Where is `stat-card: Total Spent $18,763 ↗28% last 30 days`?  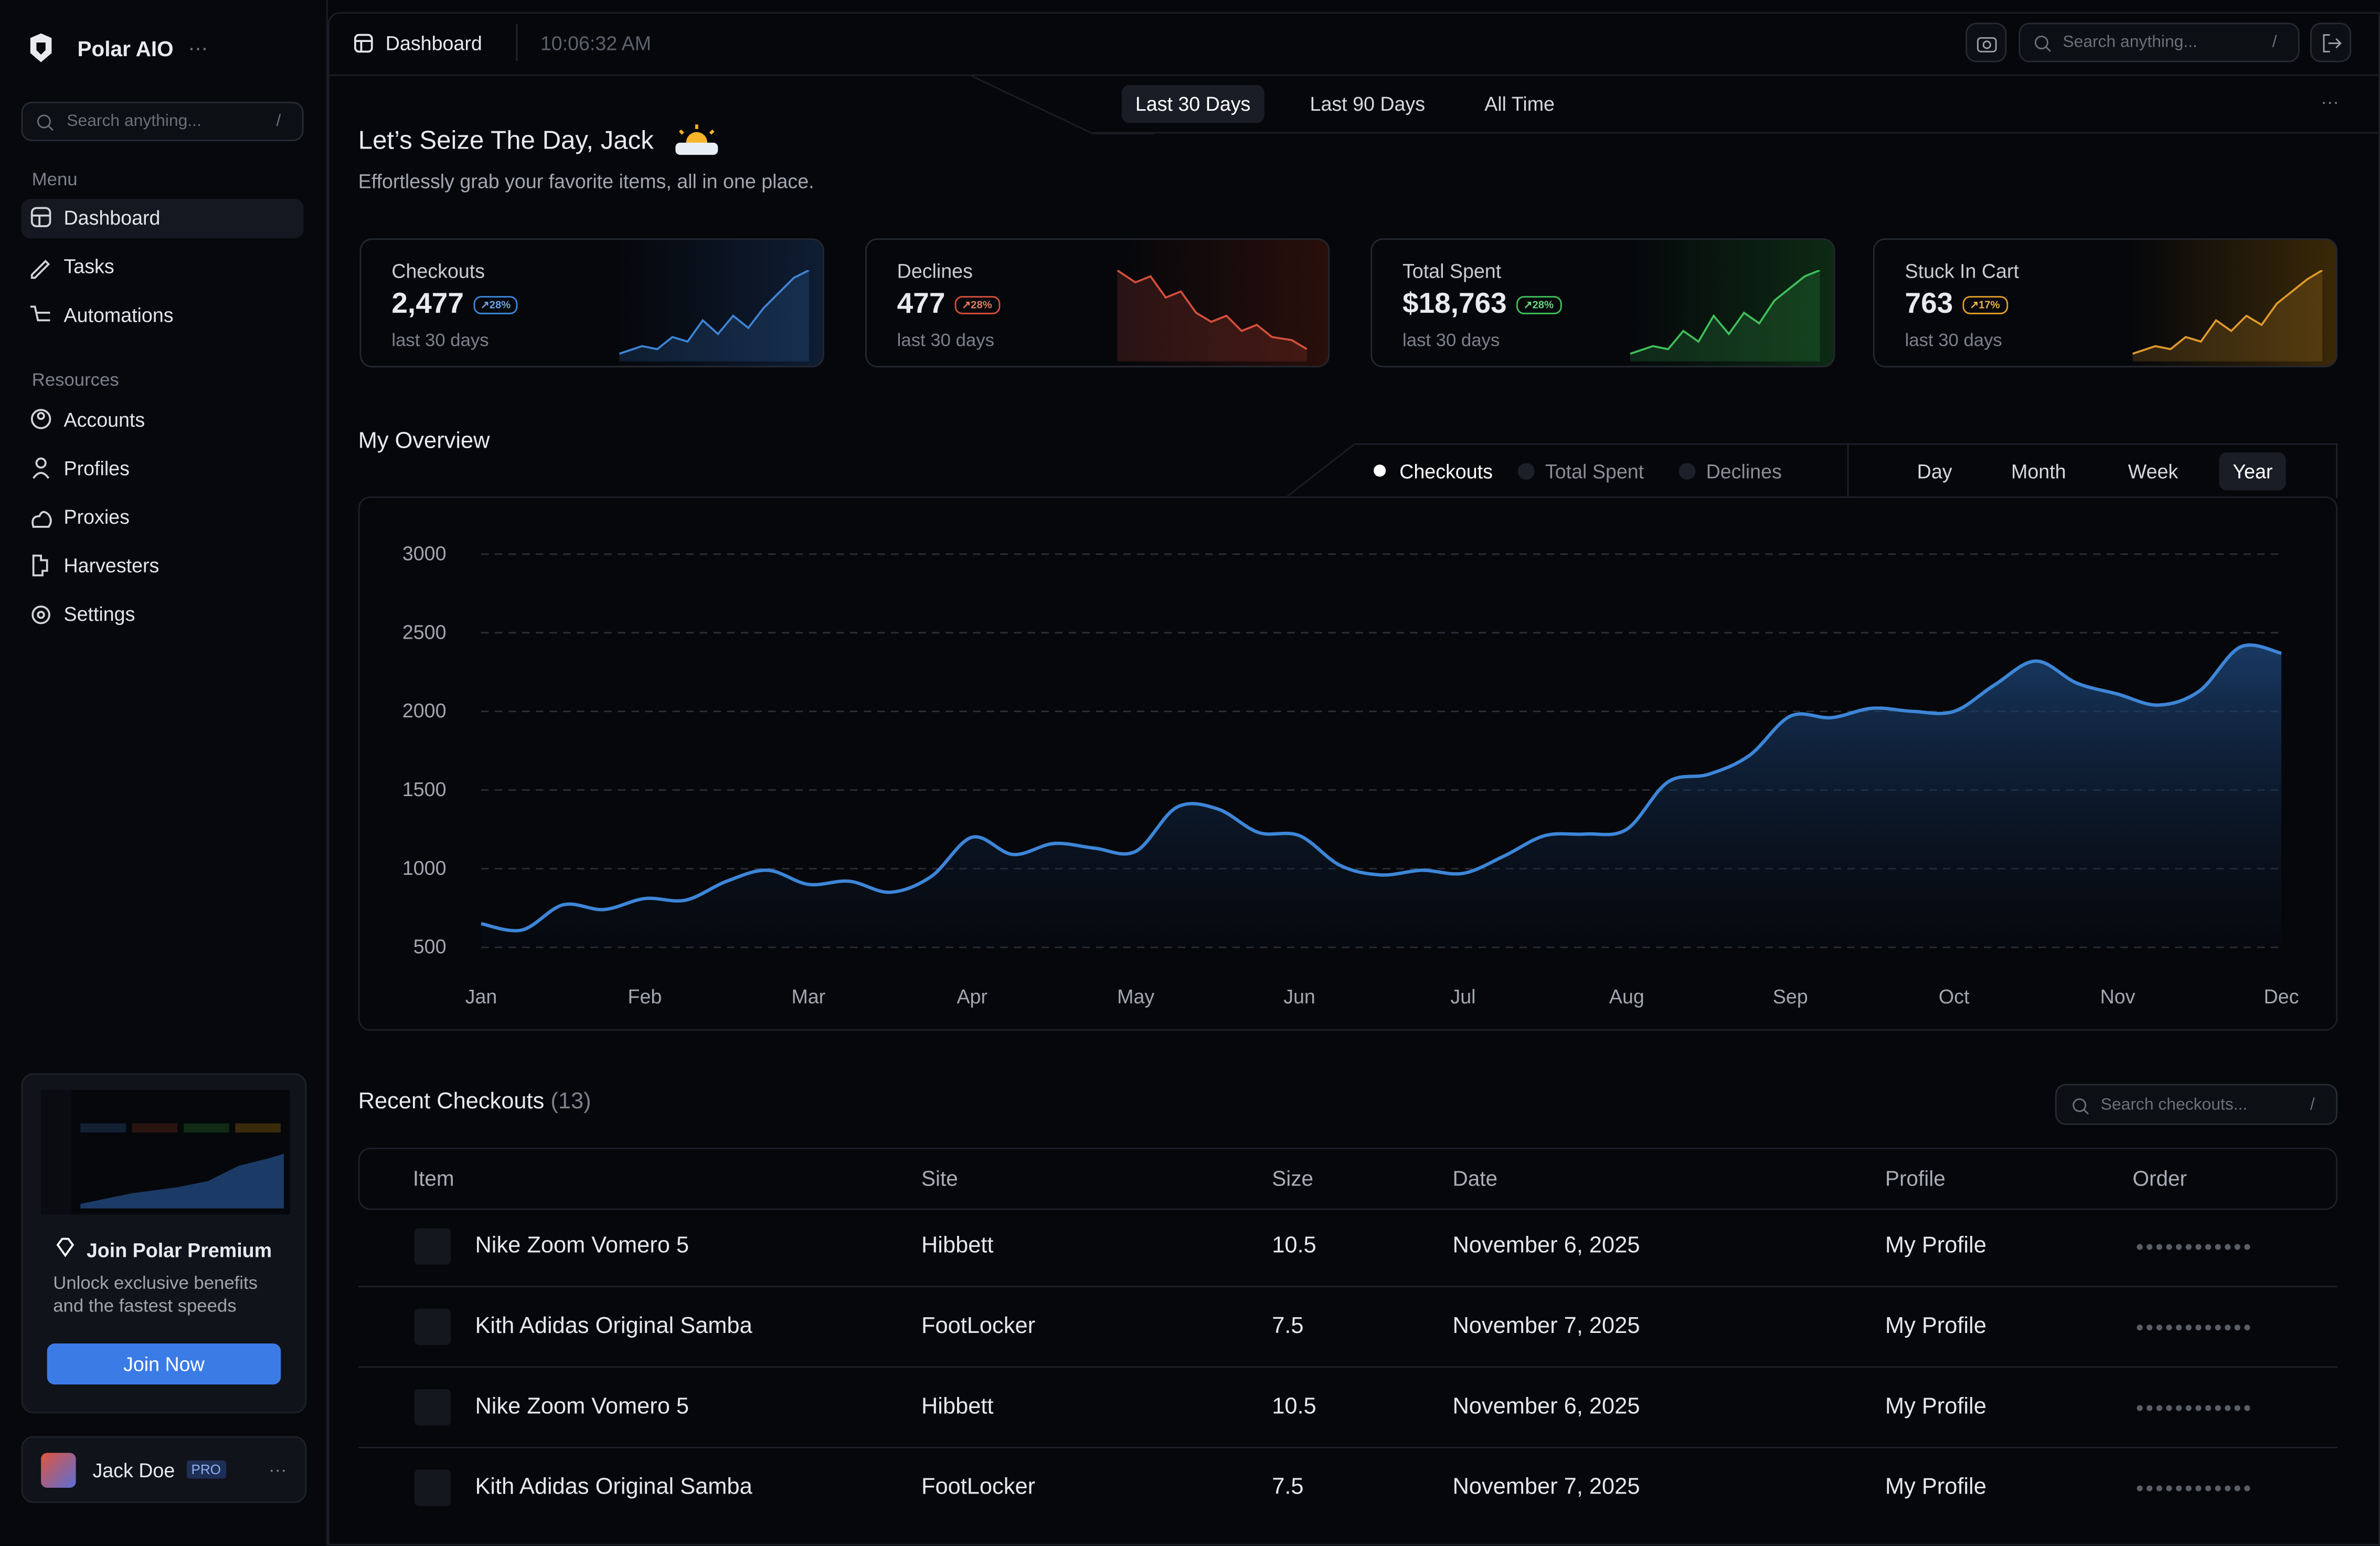
stat-card: Total Spent $18,763 ↗28% last 30 days is located at coordinates (1602, 303).